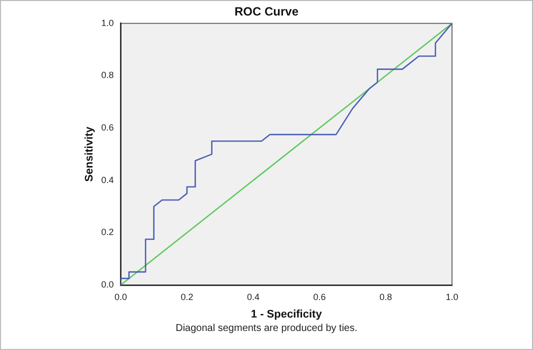 The height and width of the screenshot is (350, 533). What do you see at coordinates (107, 179) in the screenshot?
I see `y-tick-label: 0.4` at bounding box center [107, 179].